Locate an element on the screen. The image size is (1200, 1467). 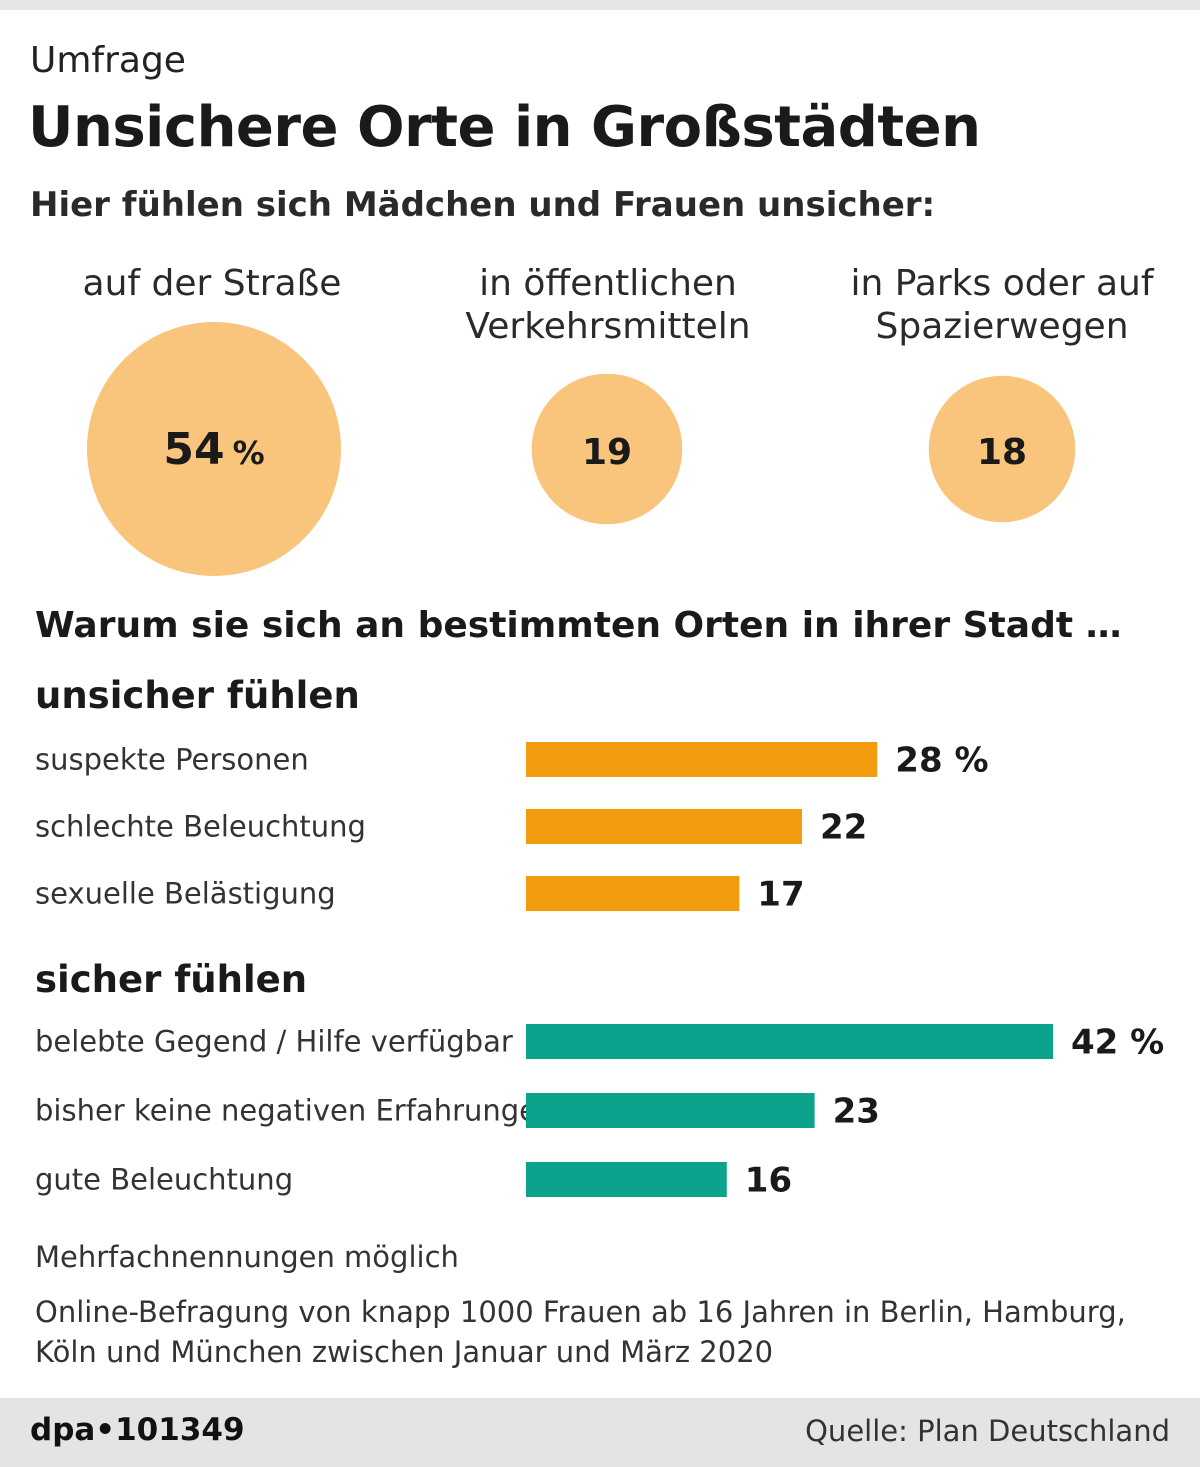
place-bubble-chart: 54% 19 18 is located at coordinates (581, 449).